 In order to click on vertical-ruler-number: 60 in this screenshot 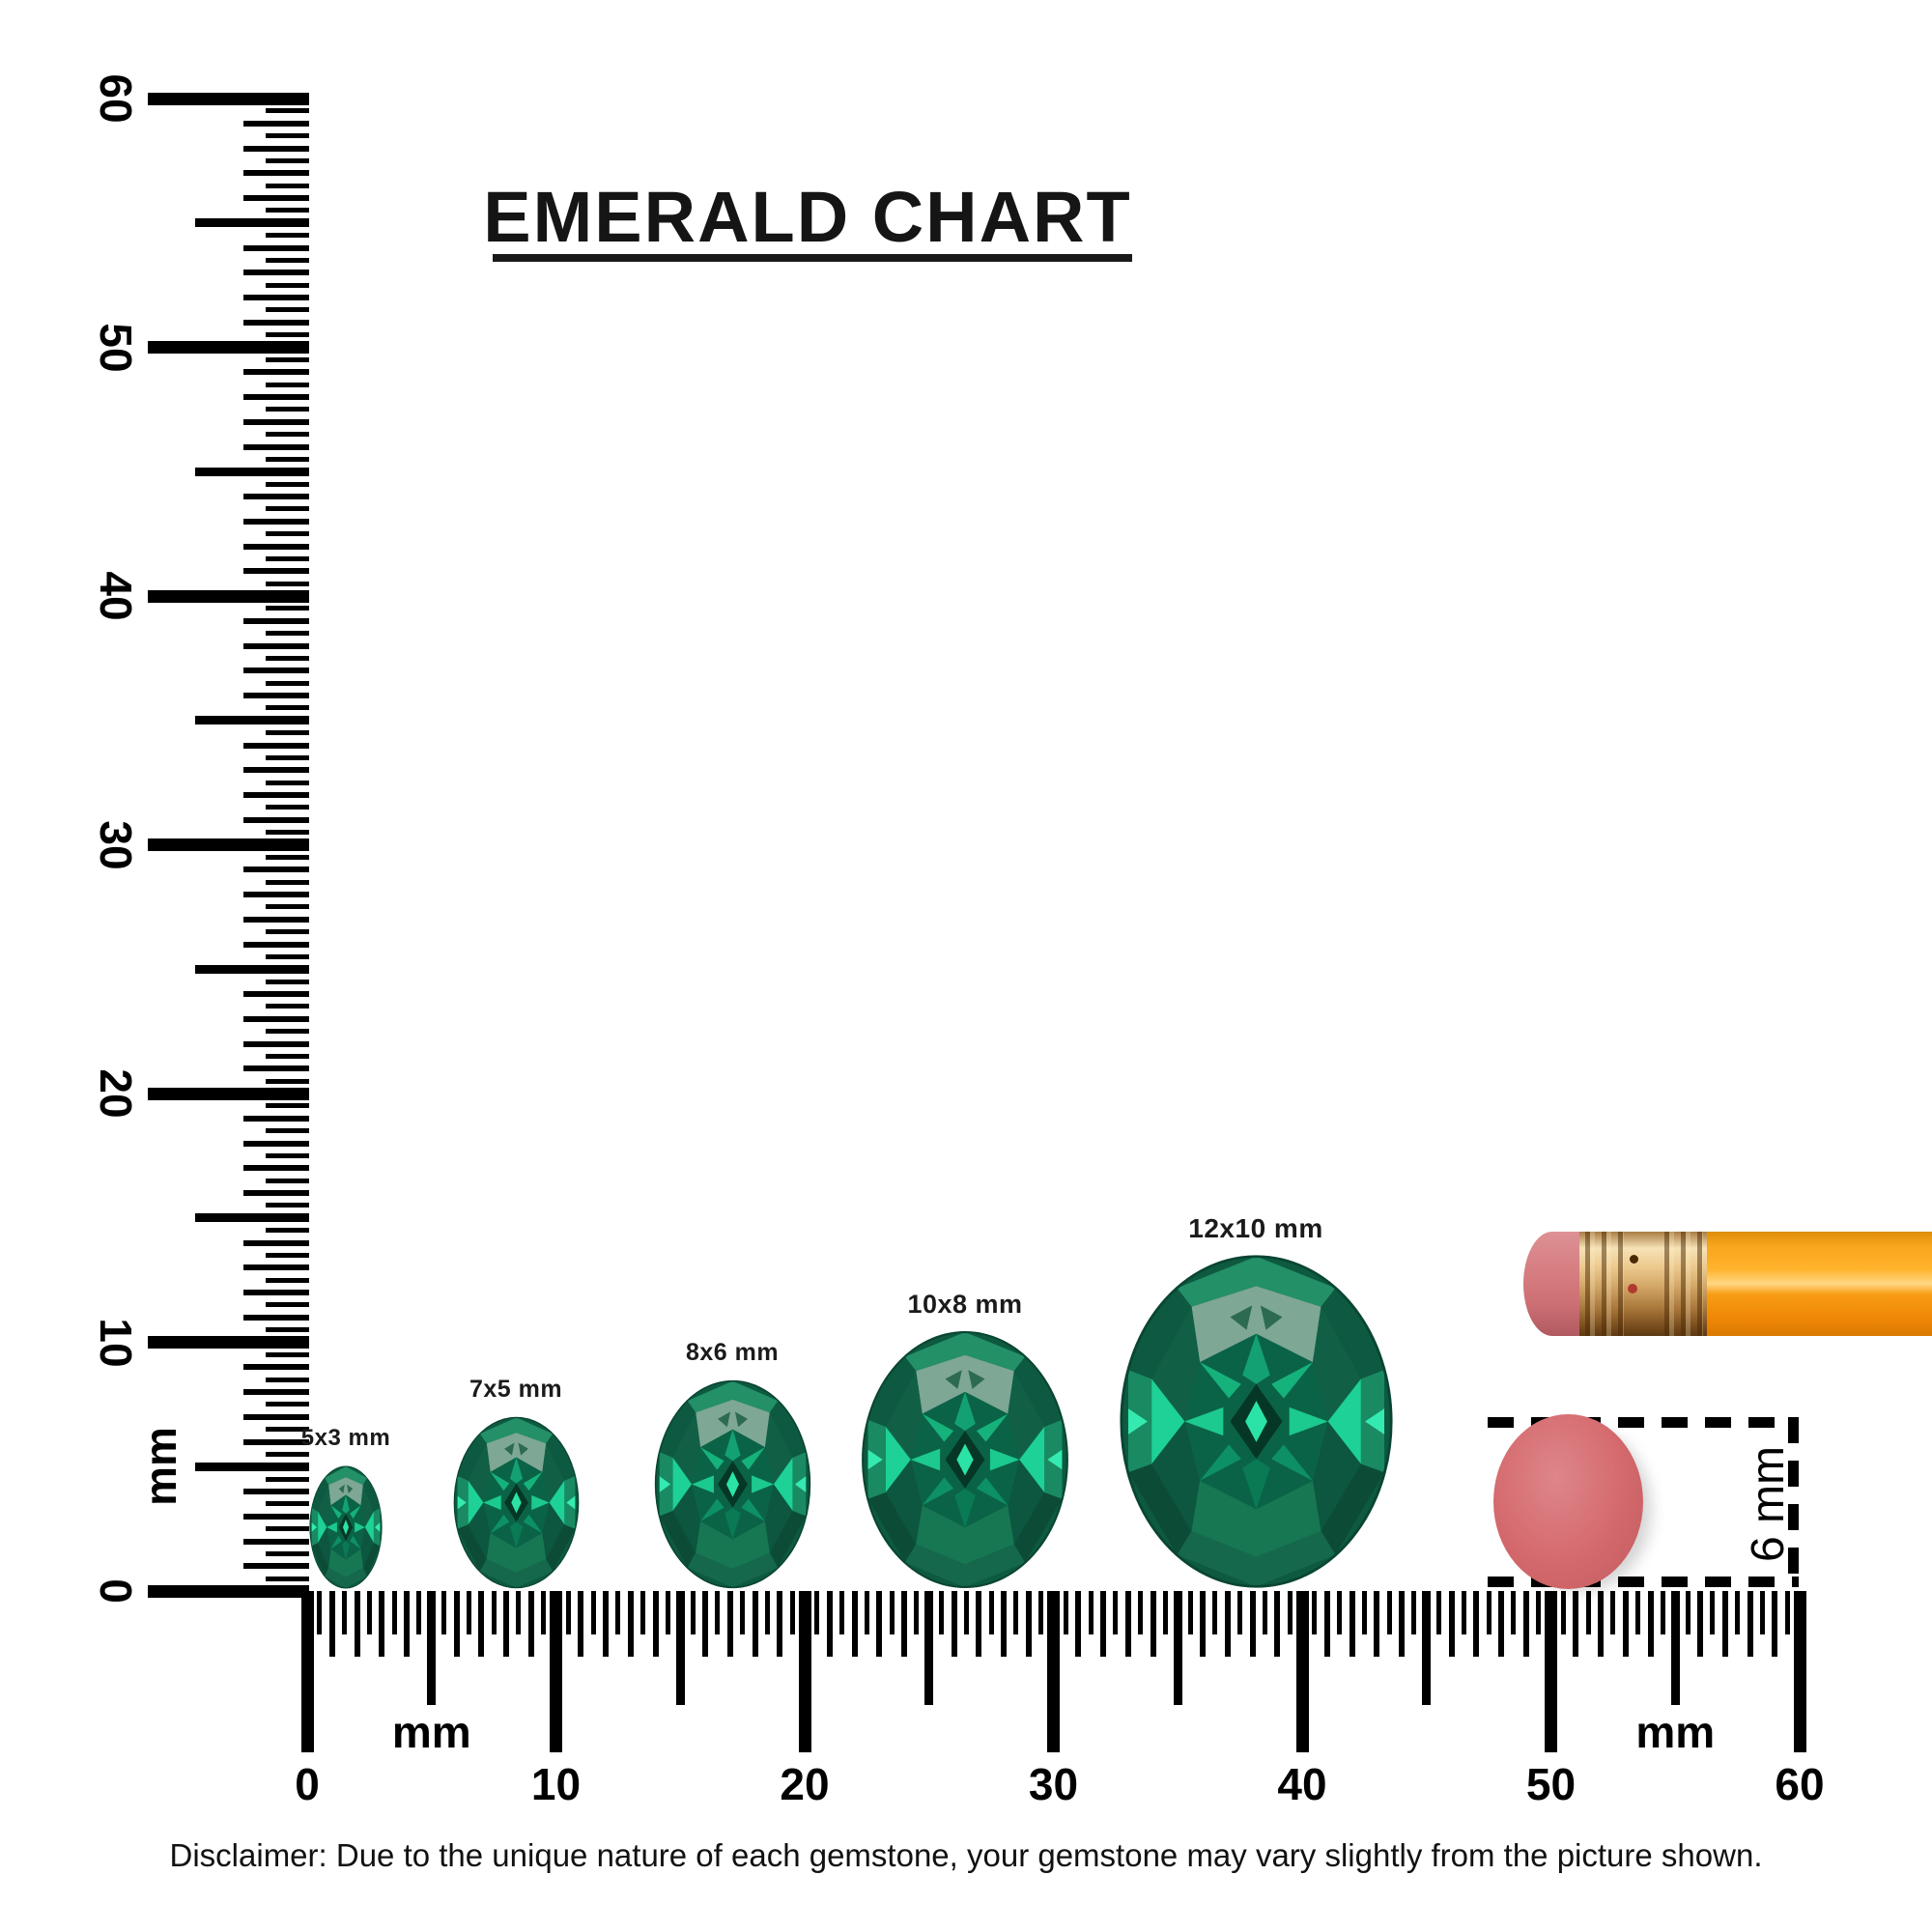, I will do `click(116, 98)`.